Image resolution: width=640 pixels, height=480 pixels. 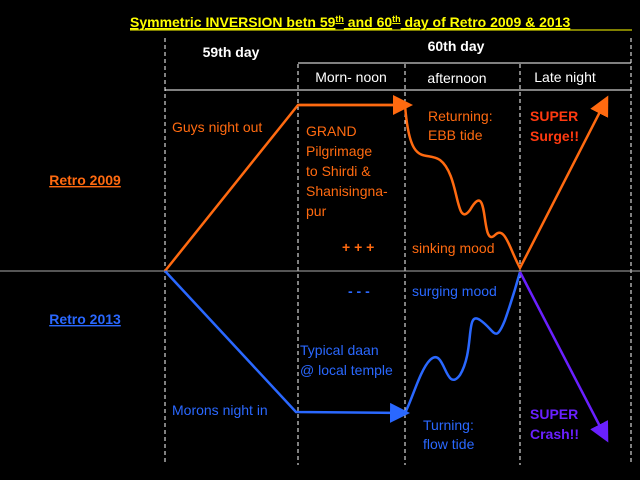 I want to click on annotation: Guys night out, so click(x=217, y=127).